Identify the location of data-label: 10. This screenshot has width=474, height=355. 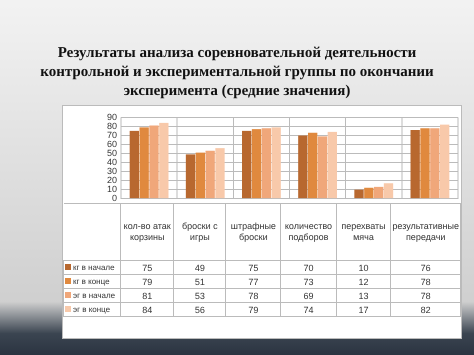
(363, 267).